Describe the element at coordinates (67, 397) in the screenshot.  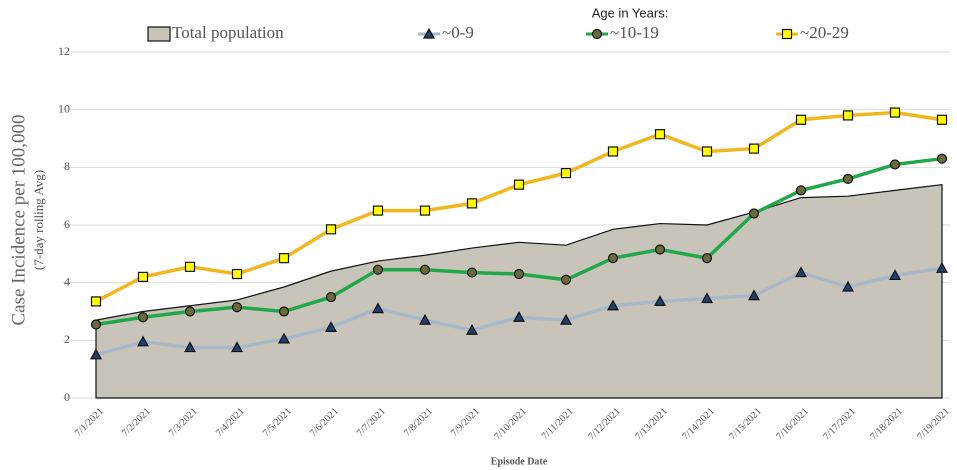
I see `y-tick-label: 0` at that location.